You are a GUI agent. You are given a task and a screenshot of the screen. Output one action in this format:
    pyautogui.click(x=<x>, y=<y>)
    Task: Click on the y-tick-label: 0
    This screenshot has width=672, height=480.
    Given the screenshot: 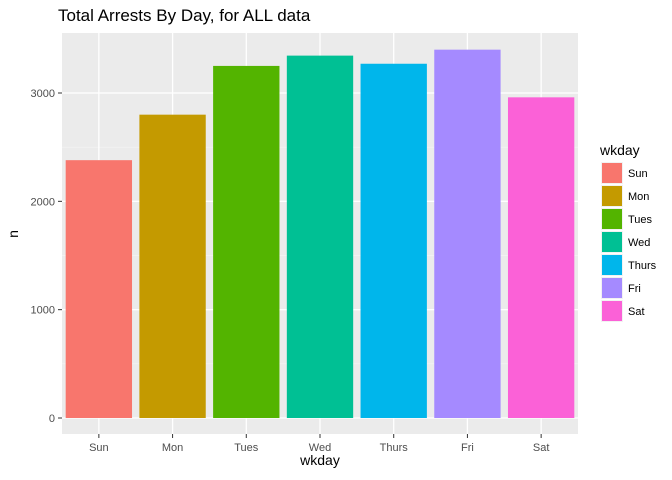 What is the action you would take?
    pyautogui.click(x=52, y=419)
    